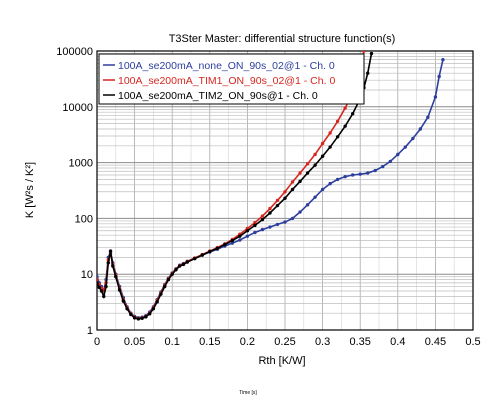 This screenshot has height=415, width=495. I want to click on x-tick-label: 0.45, so click(435, 342).